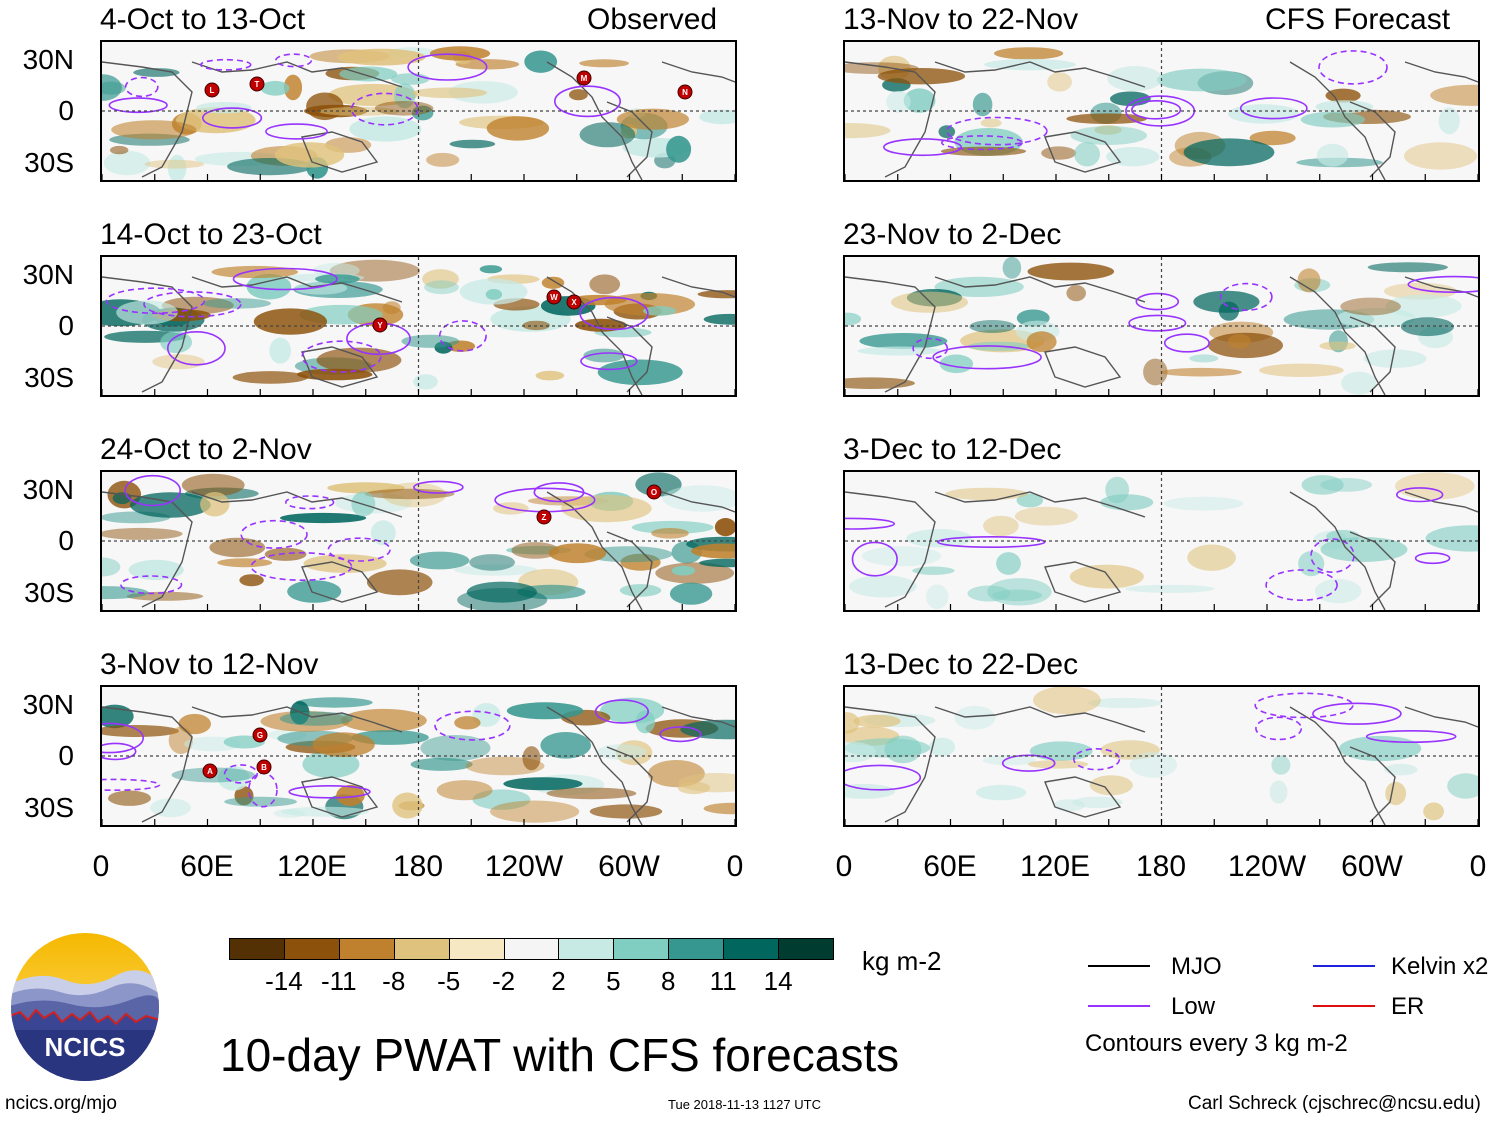  What do you see at coordinates (211, 234) in the screenshot?
I see `panel-title: 14-Oct to 23-Oct` at bounding box center [211, 234].